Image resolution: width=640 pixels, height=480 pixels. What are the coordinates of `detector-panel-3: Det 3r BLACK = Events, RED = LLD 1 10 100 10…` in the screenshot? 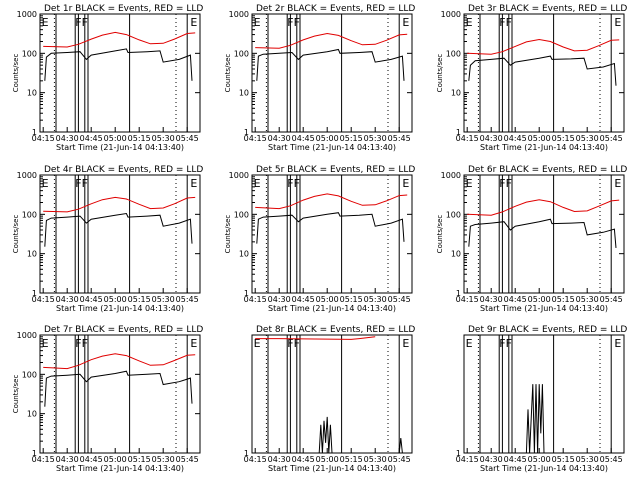 It's located at (531, 78).